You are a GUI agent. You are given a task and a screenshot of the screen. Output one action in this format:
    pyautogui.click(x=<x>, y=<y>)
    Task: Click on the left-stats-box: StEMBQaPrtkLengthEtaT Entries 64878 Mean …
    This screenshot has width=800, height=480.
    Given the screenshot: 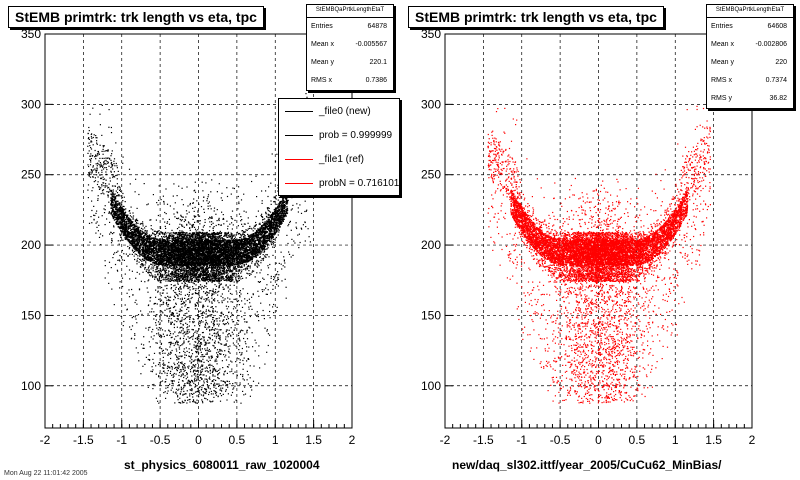 What is the action you would take?
    pyautogui.click(x=350, y=47)
    